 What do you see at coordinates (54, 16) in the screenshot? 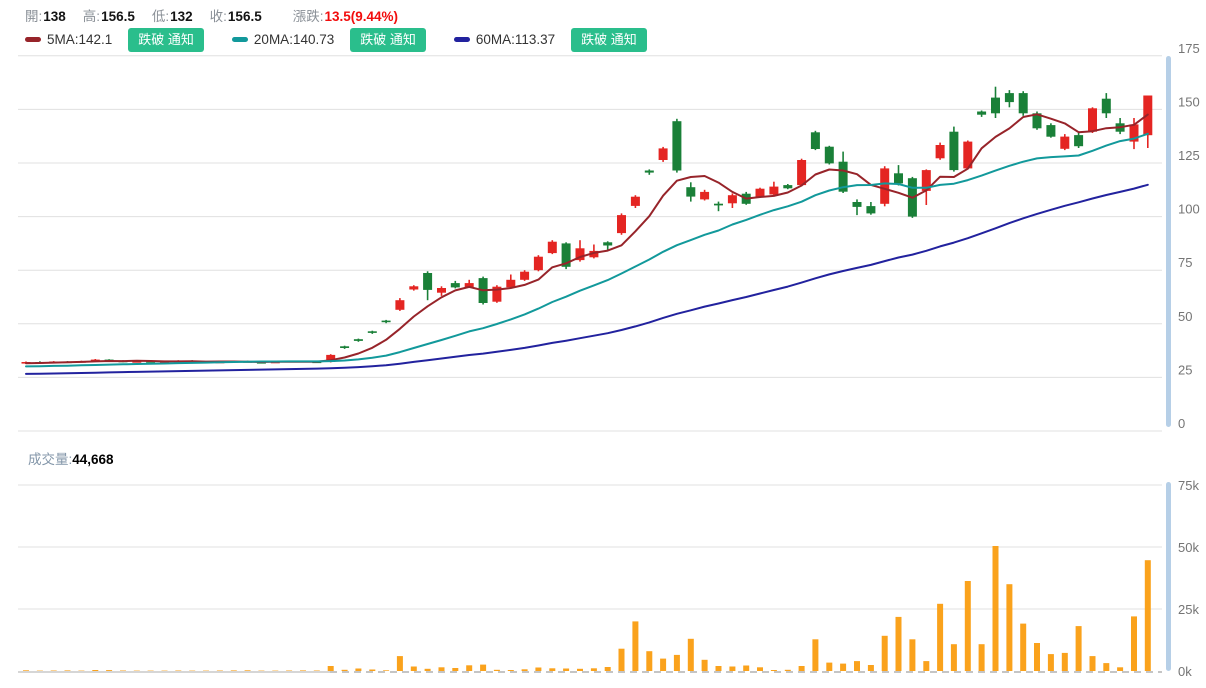
I see `open-value: 138` at bounding box center [54, 16].